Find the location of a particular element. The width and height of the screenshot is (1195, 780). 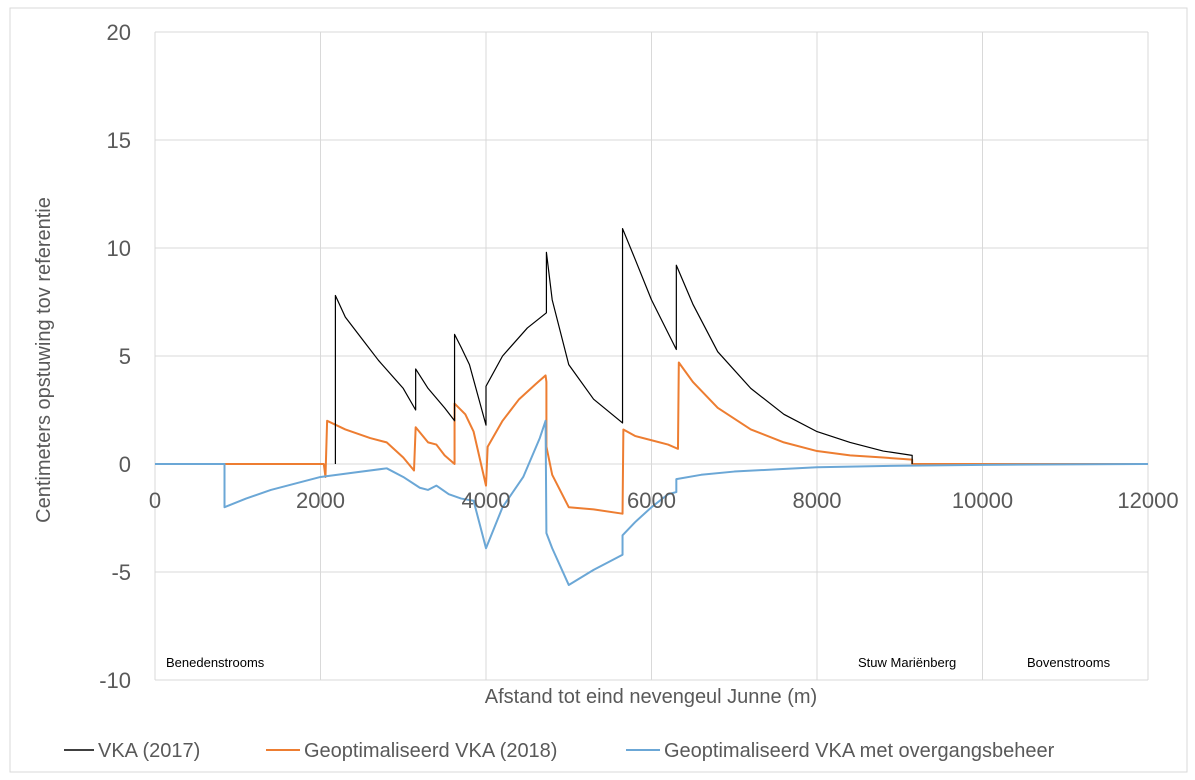

x-tick-label: 6000 is located at coordinates (651, 500).